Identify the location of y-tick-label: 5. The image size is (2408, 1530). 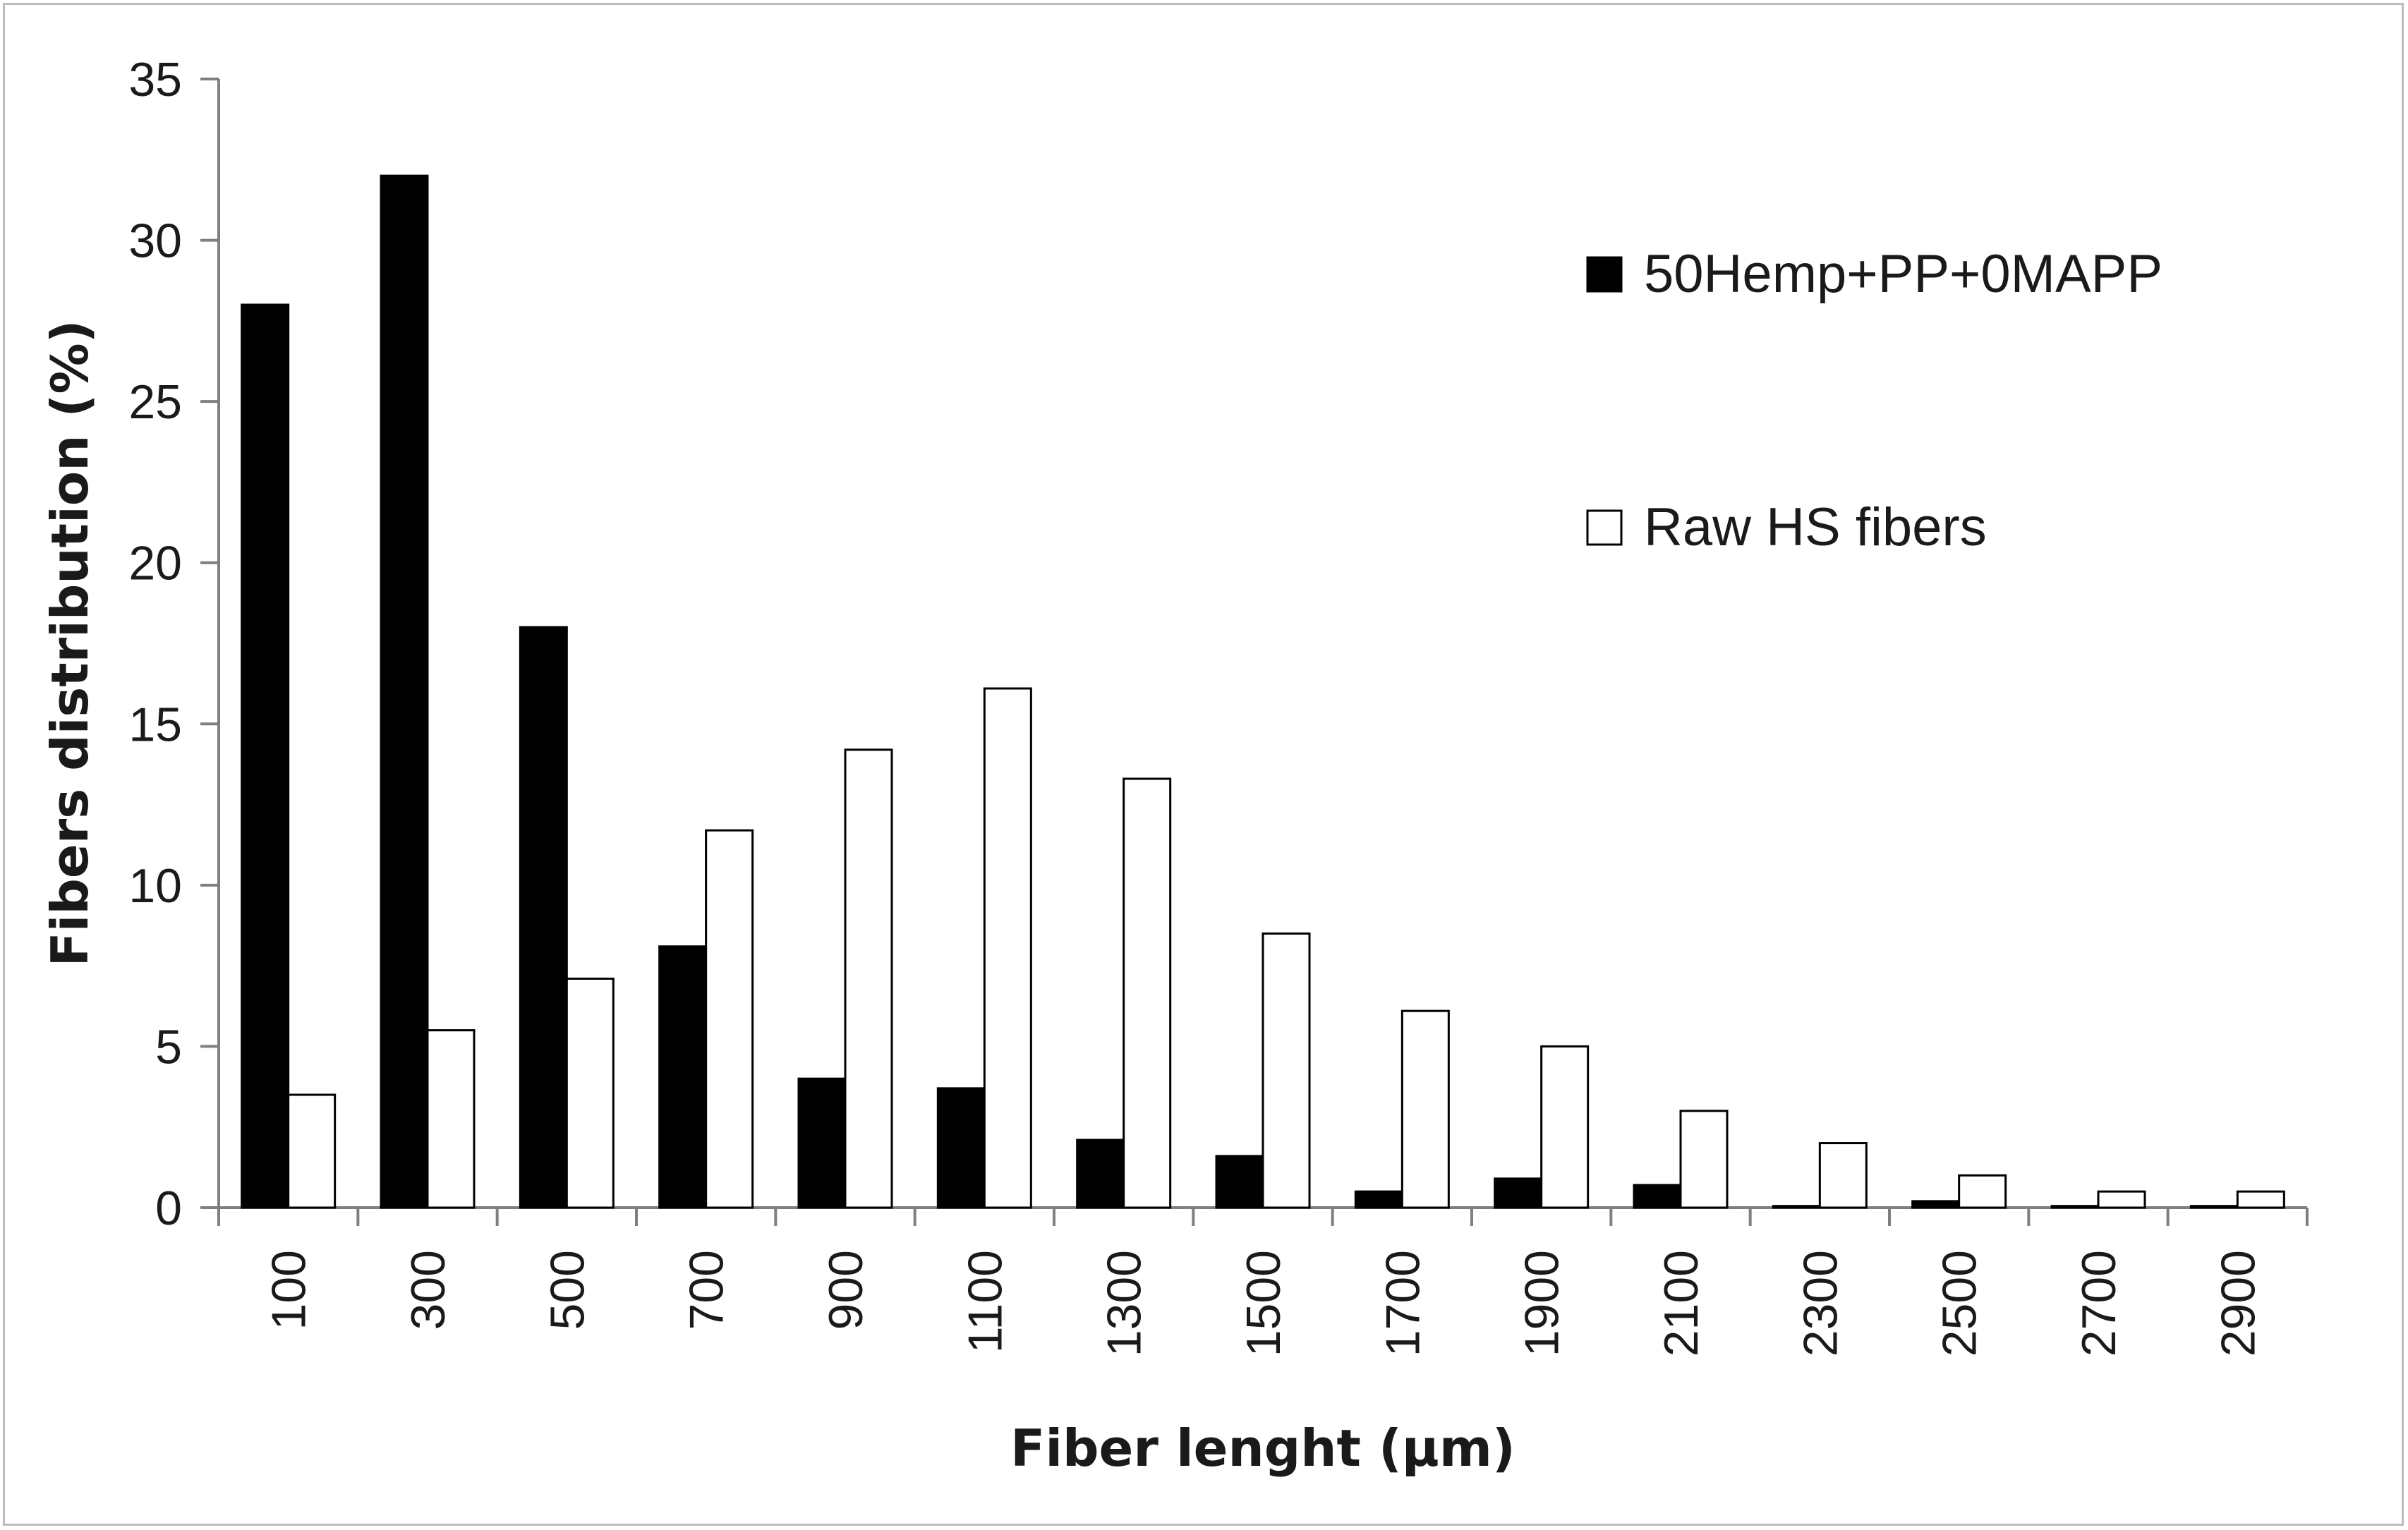
(168, 1047).